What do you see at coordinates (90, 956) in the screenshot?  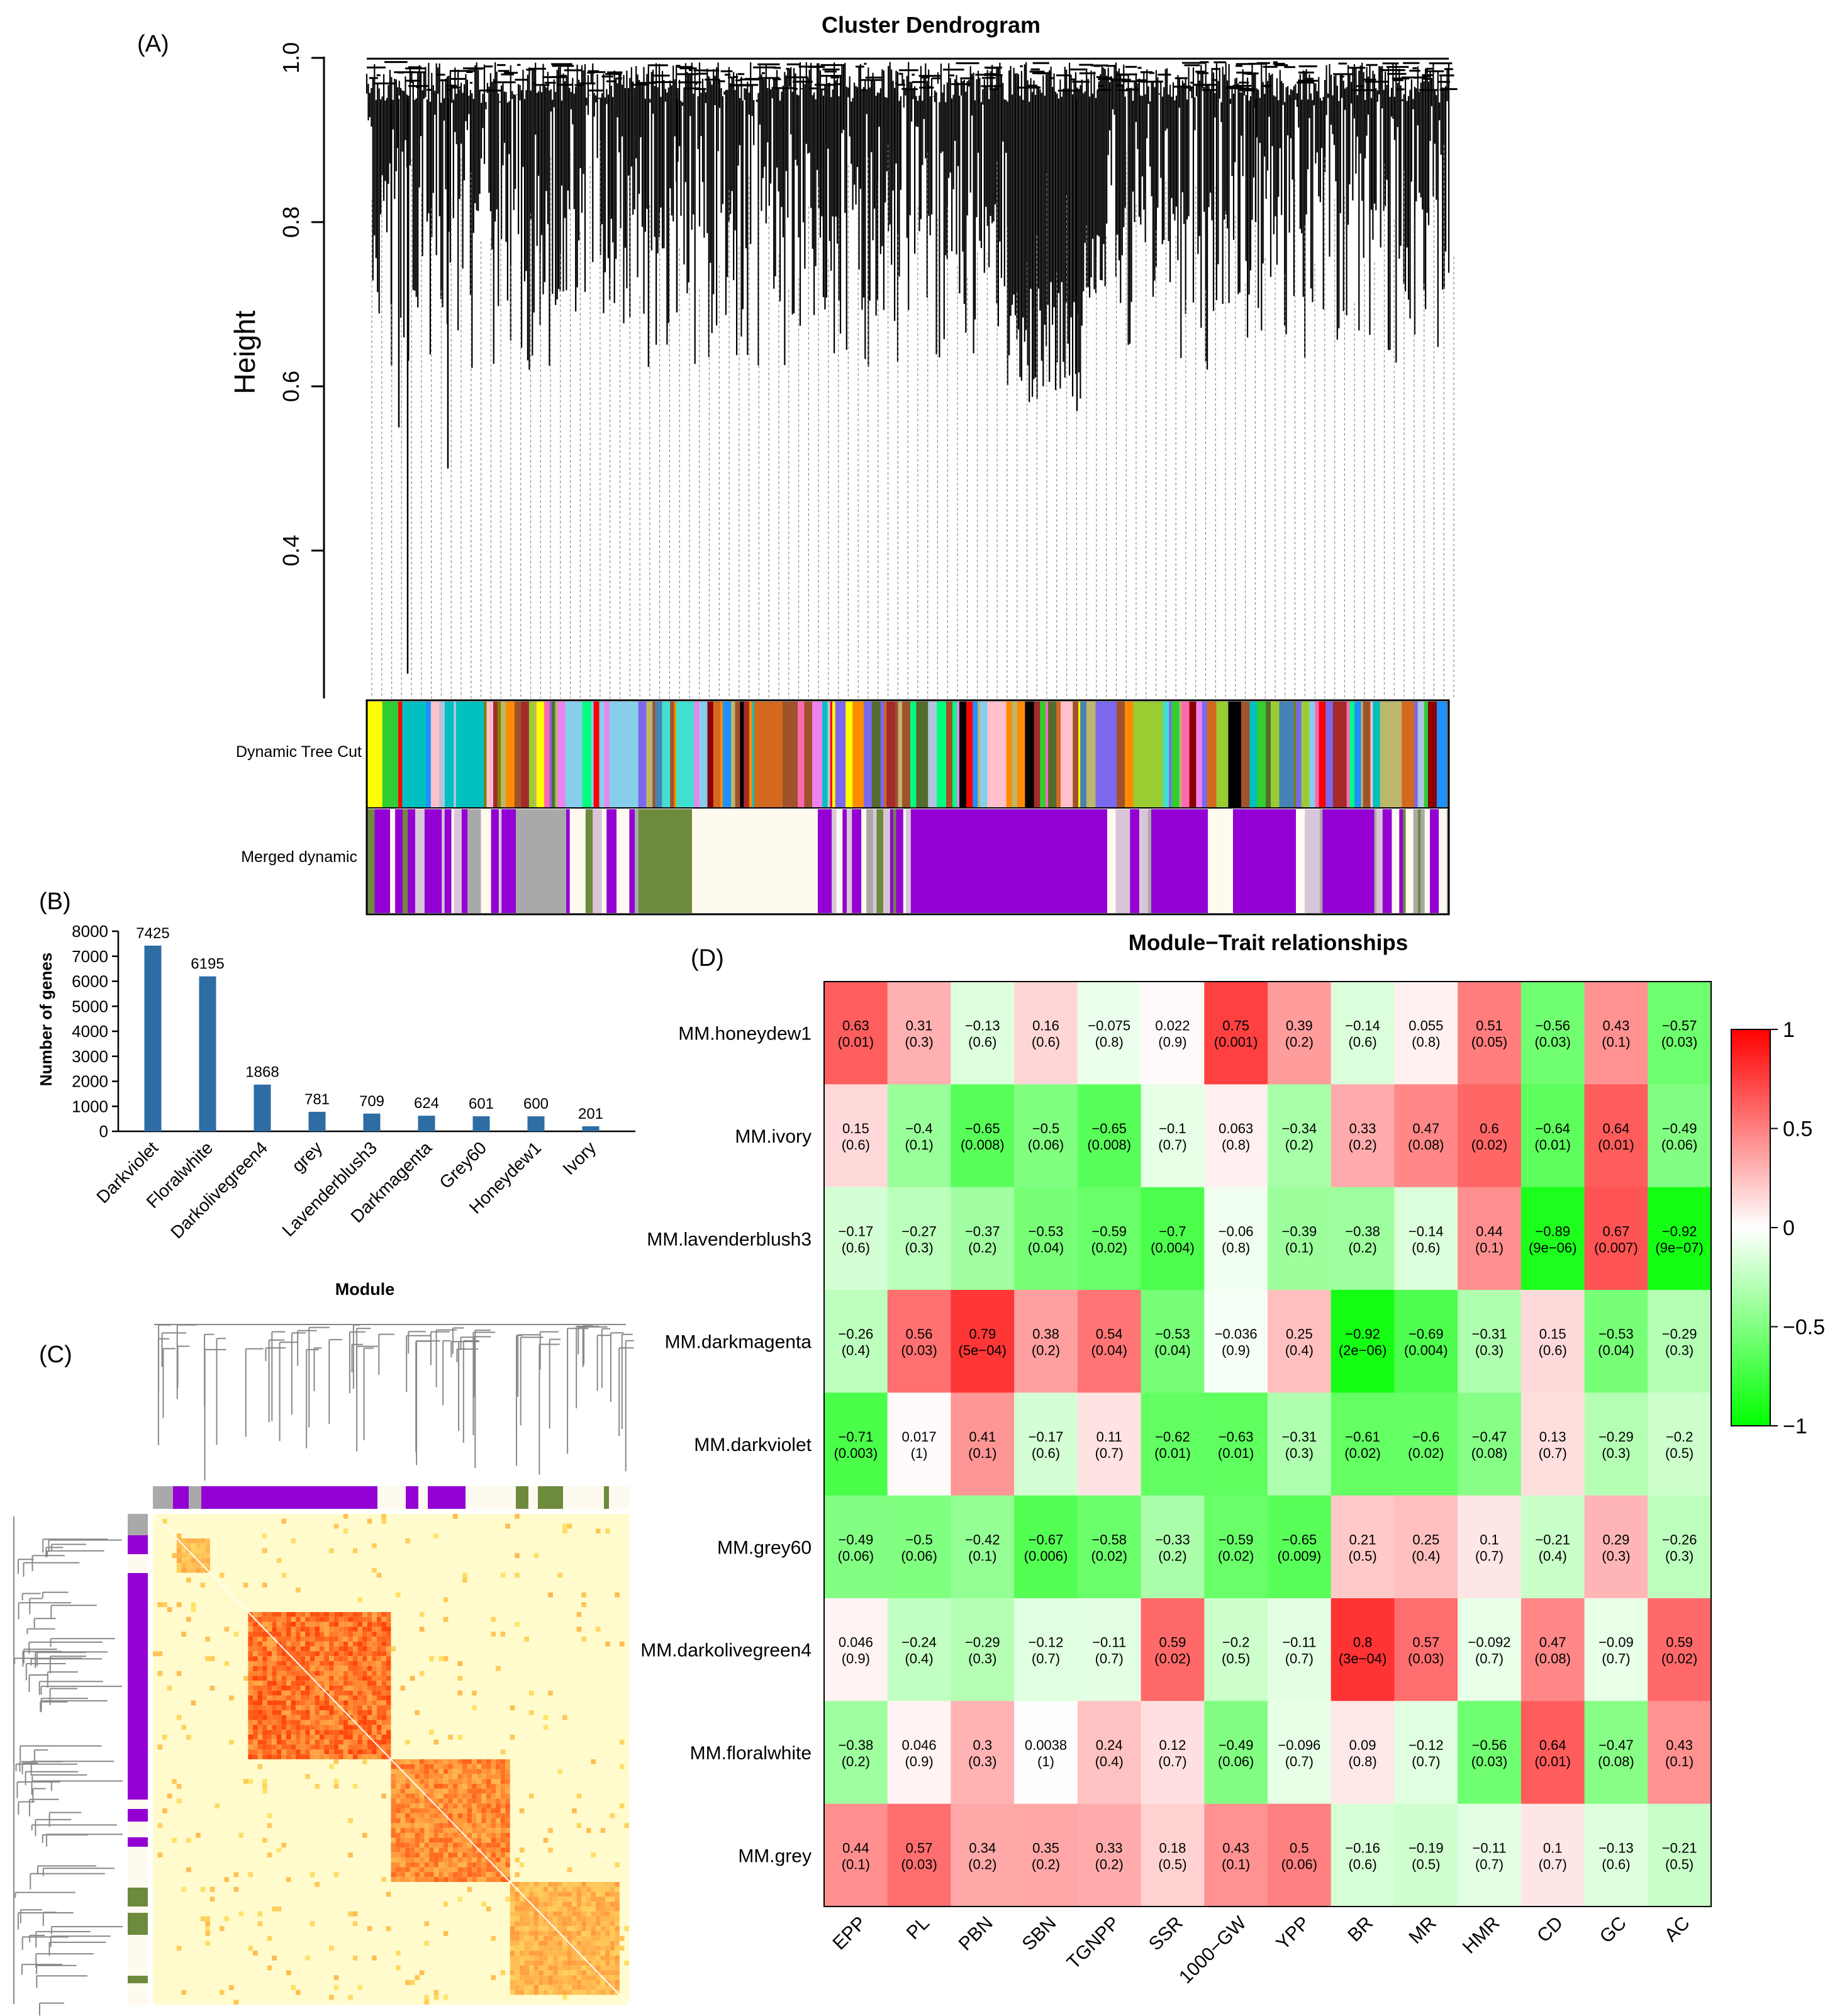 I see `bar-y-tick-label: 7000` at bounding box center [90, 956].